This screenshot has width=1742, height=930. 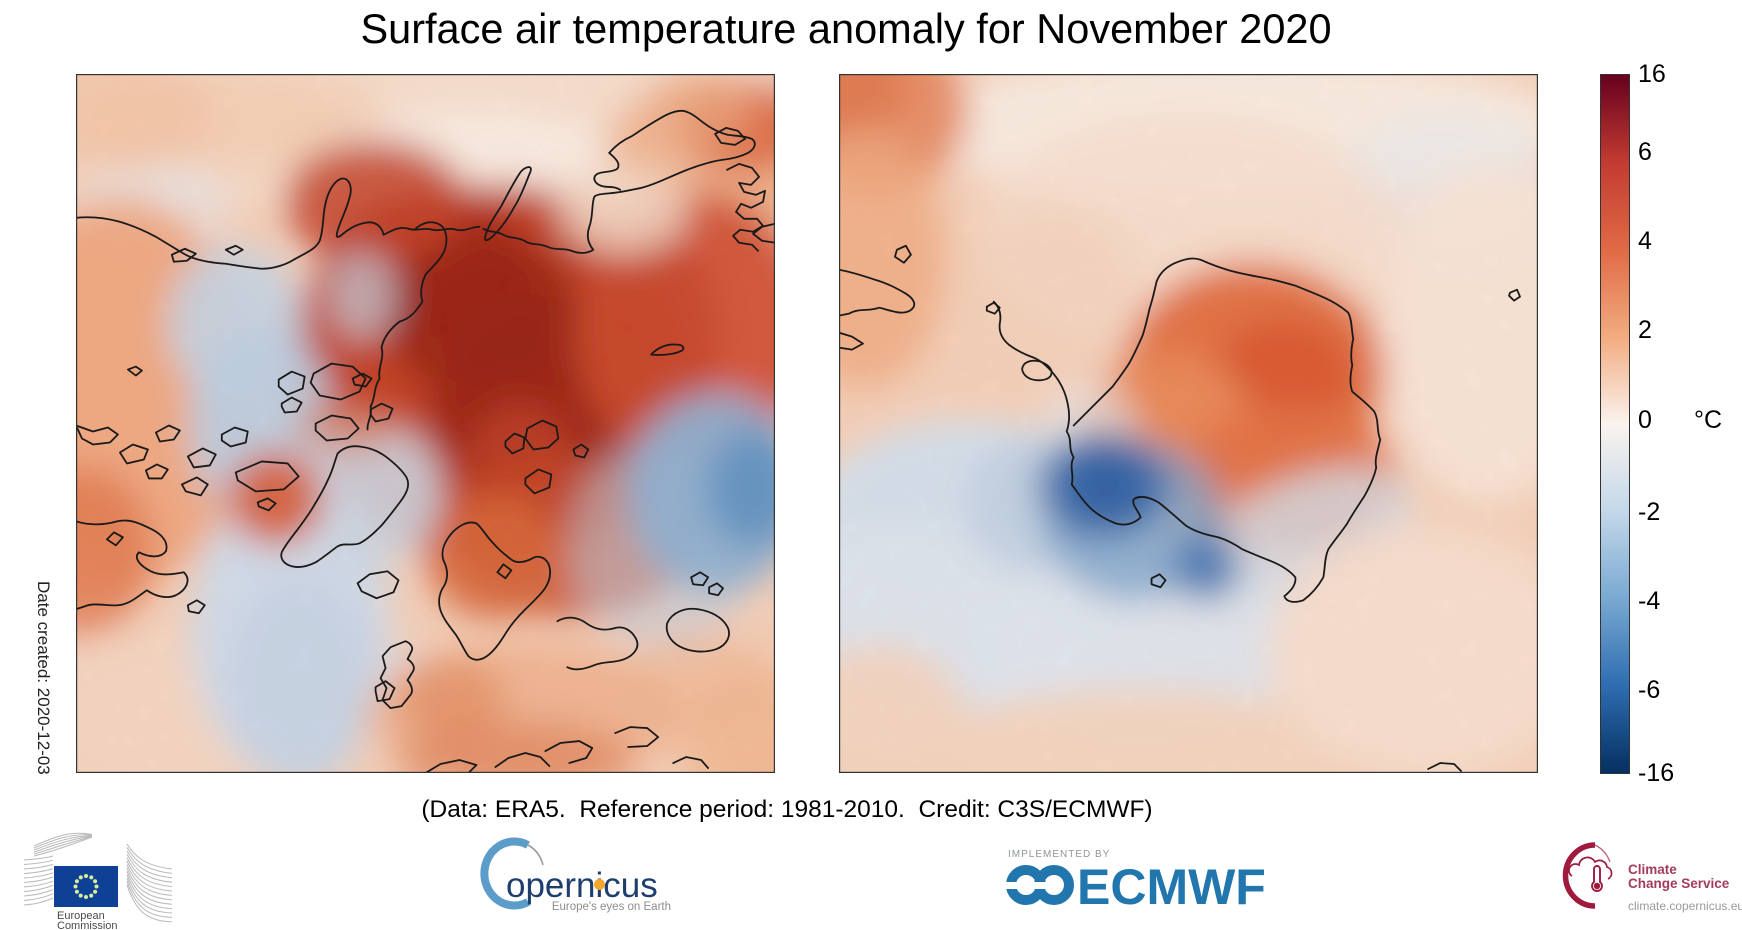 What do you see at coordinates (81, 916) in the screenshot?
I see `svg-text: European` at bounding box center [81, 916].